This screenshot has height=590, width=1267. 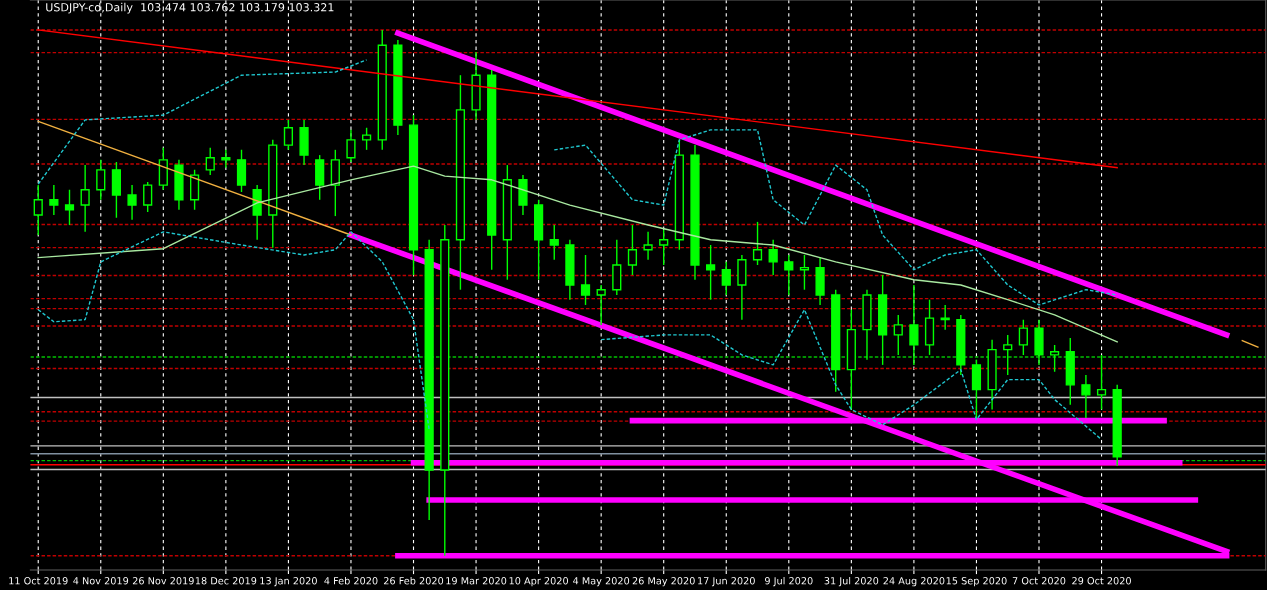 I want to click on x-tick-label: 15 Sep 2020, so click(x=976, y=582).